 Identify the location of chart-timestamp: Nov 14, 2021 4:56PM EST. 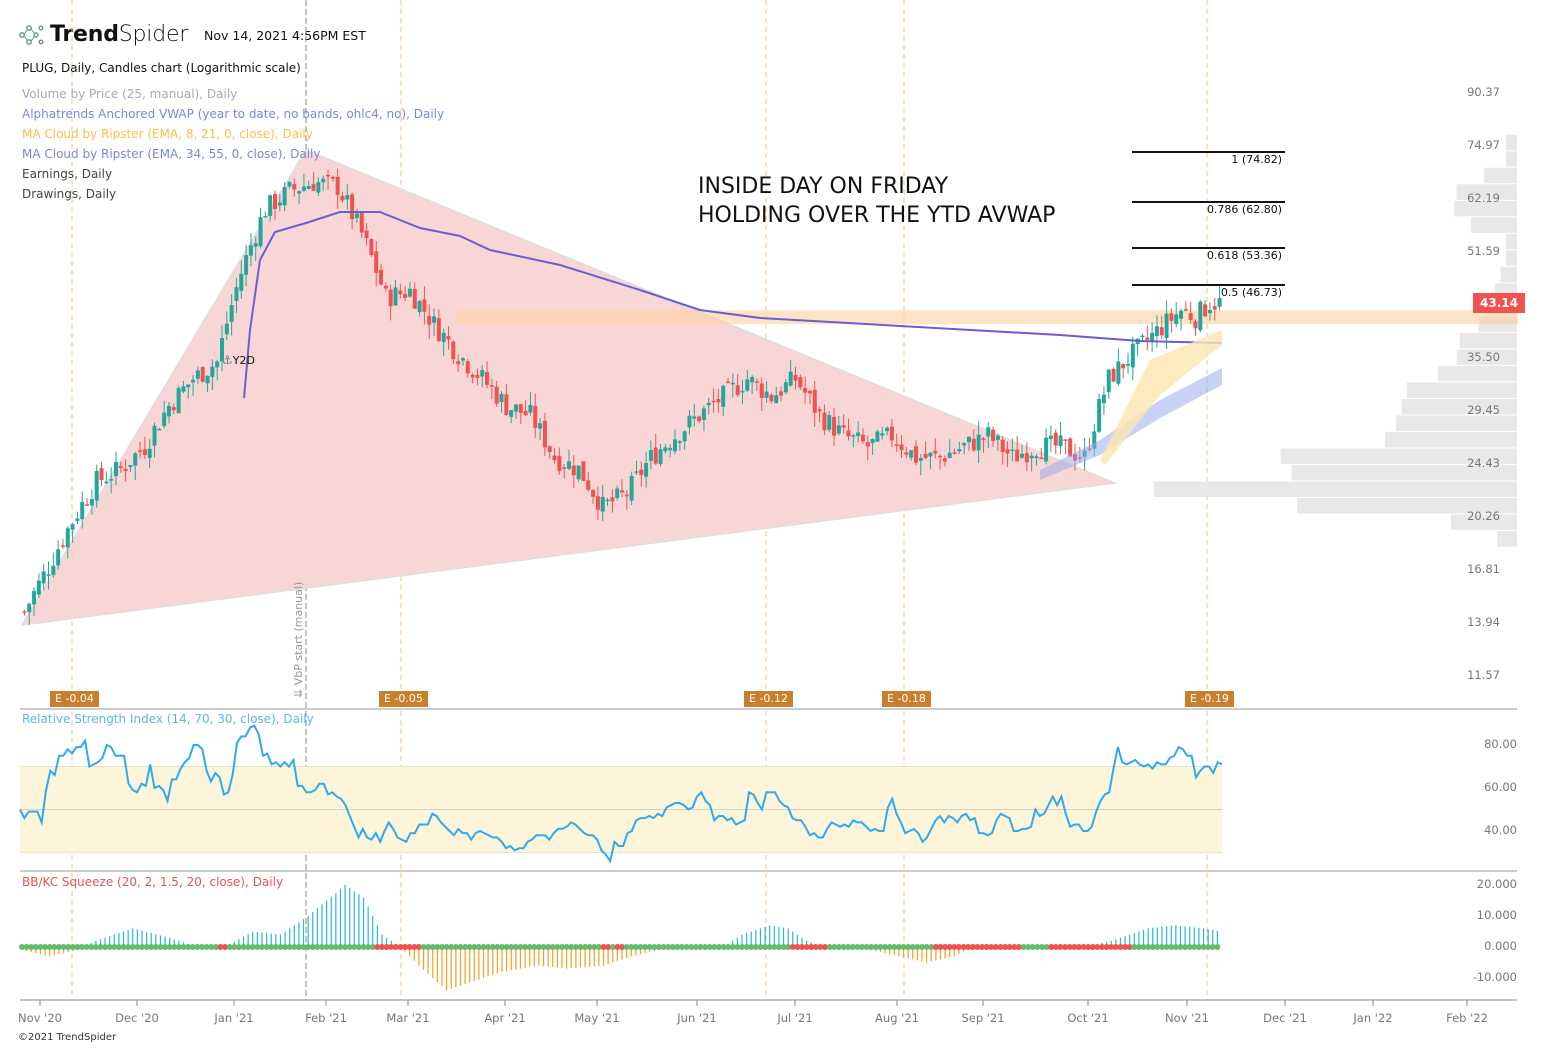
(285, 35).